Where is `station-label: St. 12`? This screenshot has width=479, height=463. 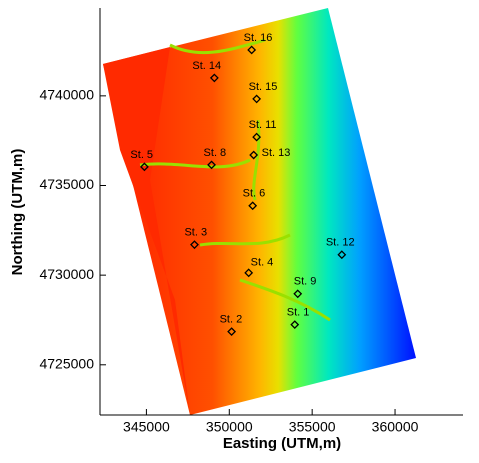
station-label: St. 12 is located at coordinates (340, 243).